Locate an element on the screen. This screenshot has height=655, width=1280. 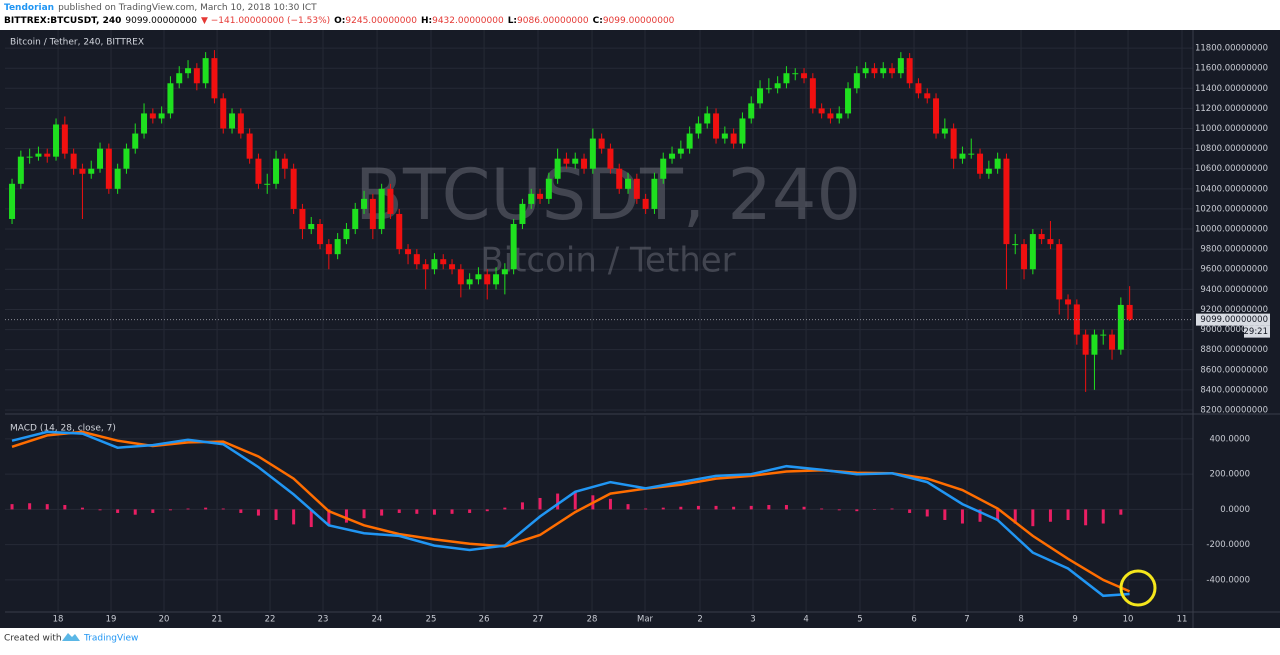
low-label: L: is located at coordinates (512, 21).